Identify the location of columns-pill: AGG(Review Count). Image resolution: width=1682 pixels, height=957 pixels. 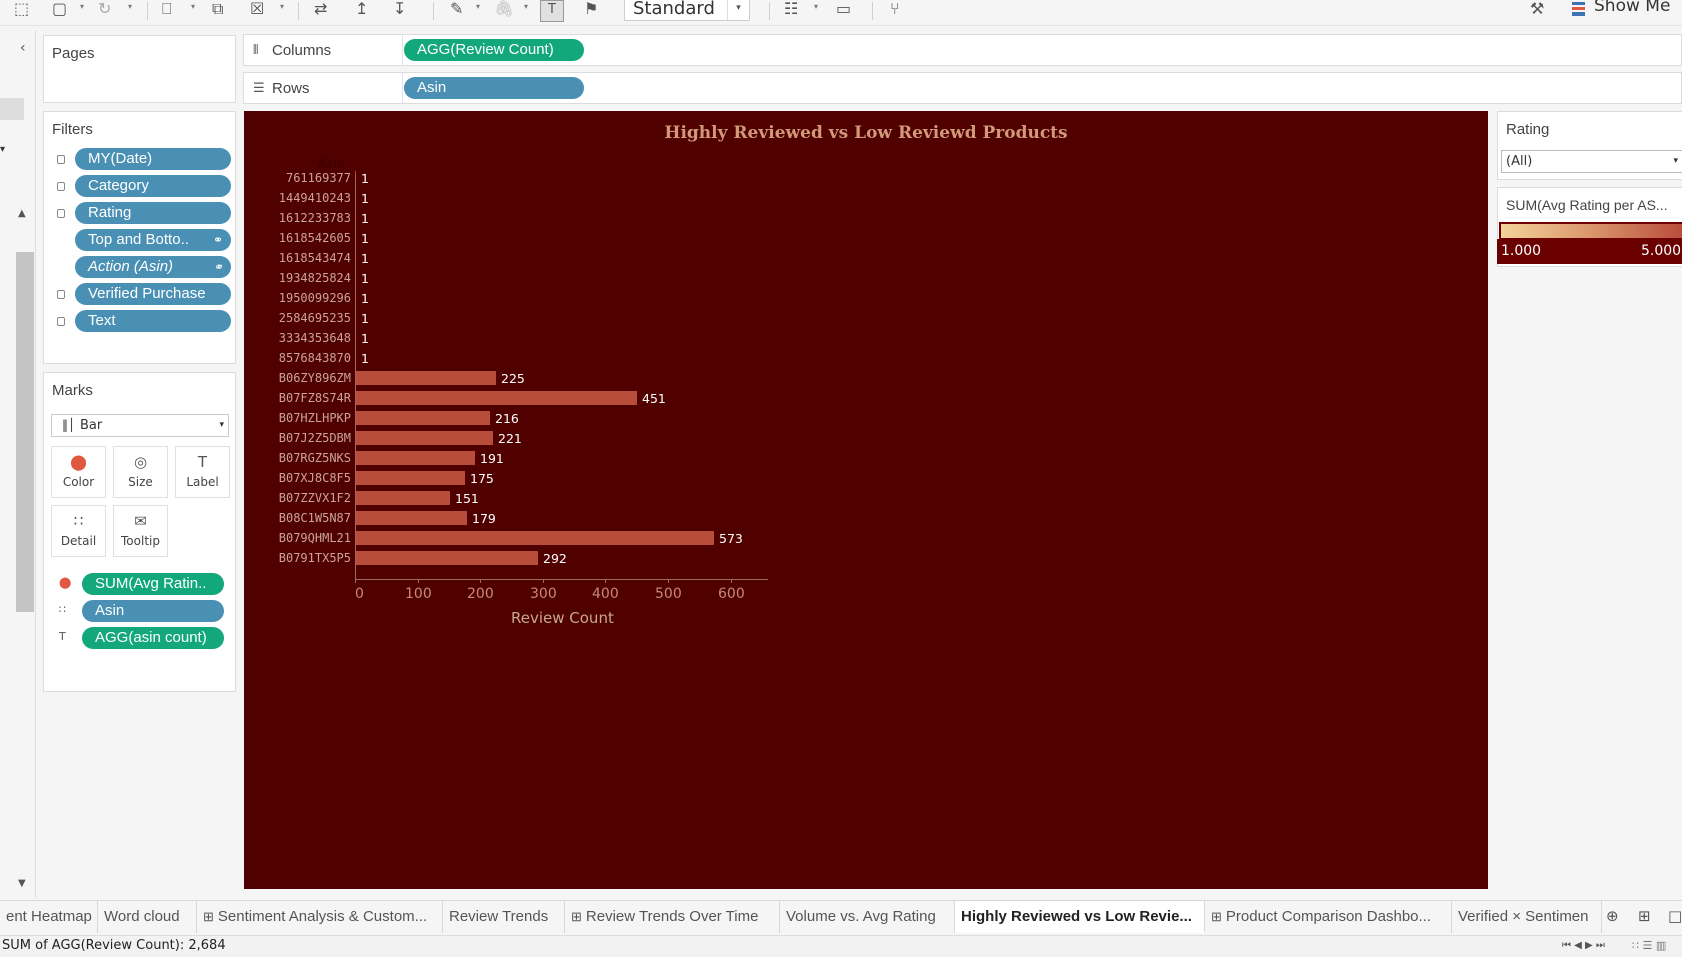
(494, 50).